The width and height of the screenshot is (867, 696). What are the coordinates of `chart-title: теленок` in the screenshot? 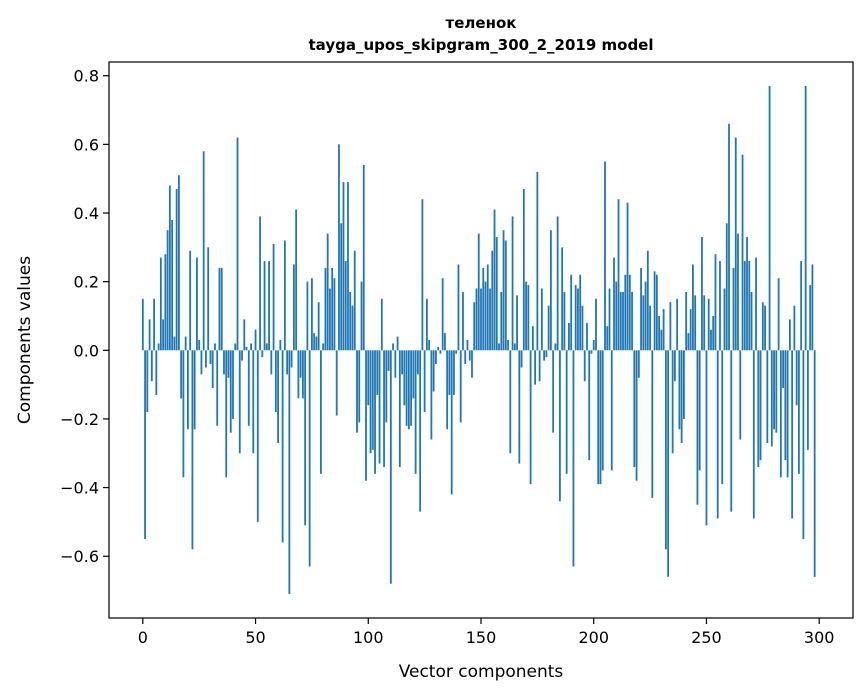 It's located at (481, 23).